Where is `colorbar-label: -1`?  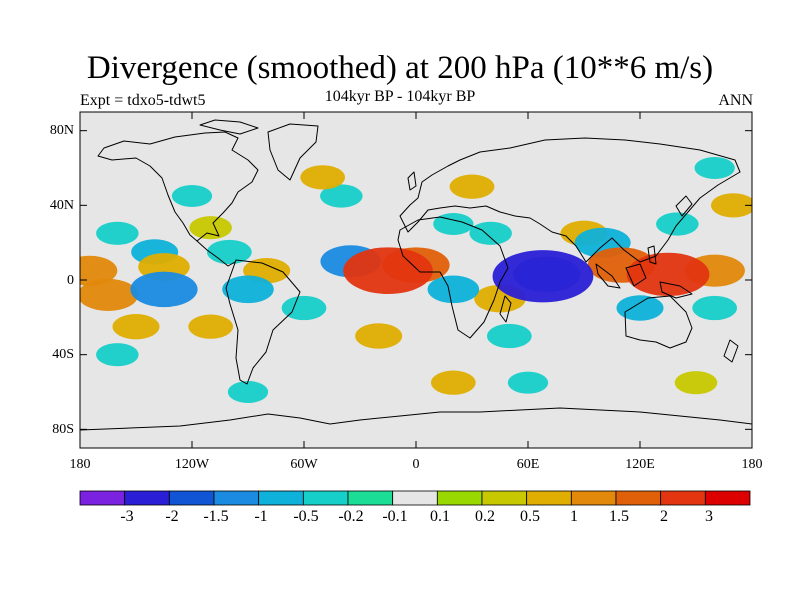 colorbar-label: -1 is located at coordinates (261, 516).